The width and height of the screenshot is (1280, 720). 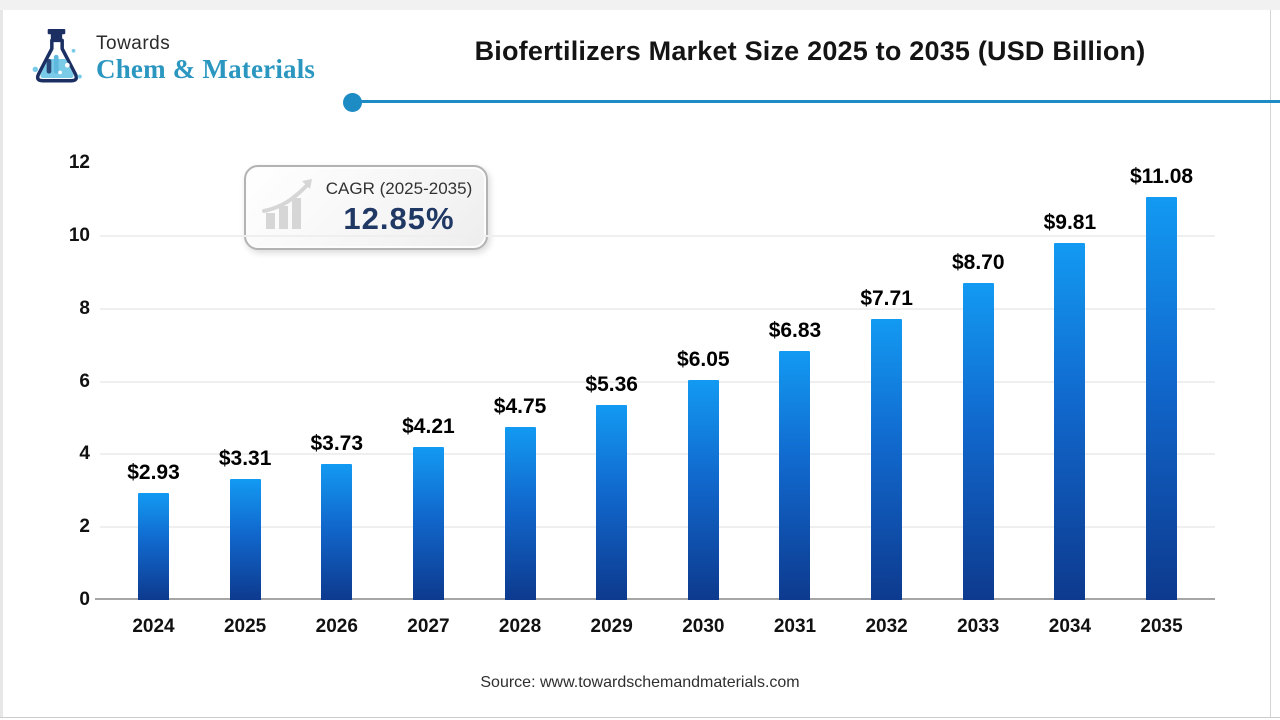 What do you see at coordinates (245, 626) in the screenshot?
I see `x-axis-tick-label: 2025` at bounding box center [245, 626].